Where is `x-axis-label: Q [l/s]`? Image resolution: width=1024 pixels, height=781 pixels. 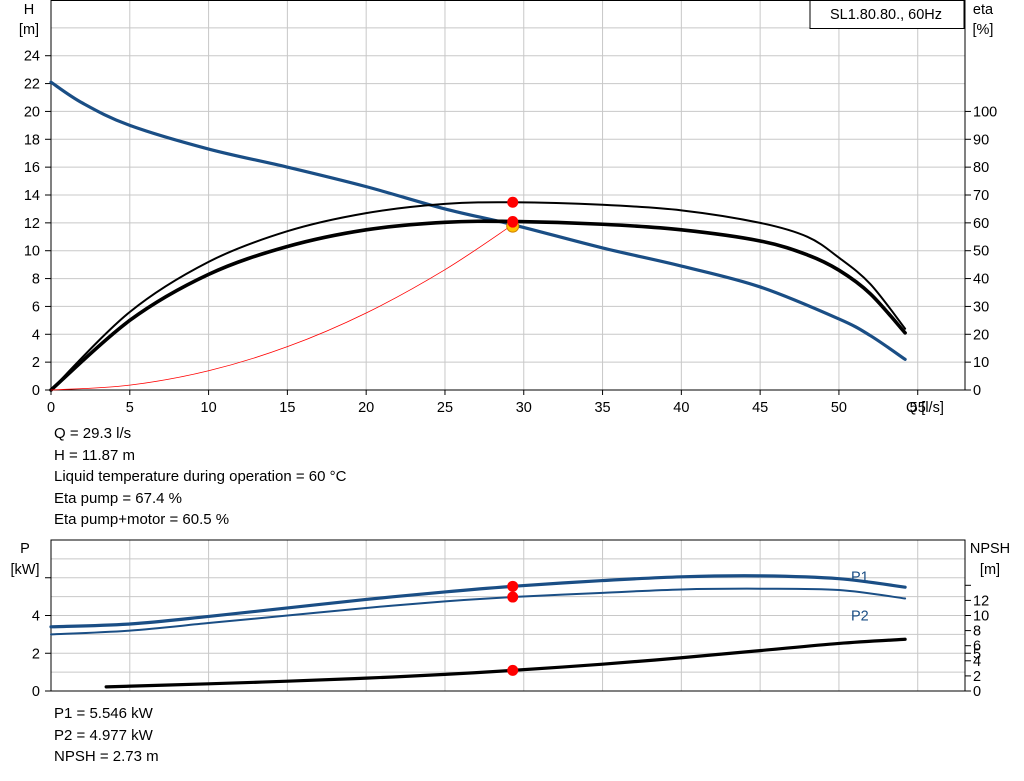
x-axis-label: Q [l/s] is located at coordinates (925, 408).